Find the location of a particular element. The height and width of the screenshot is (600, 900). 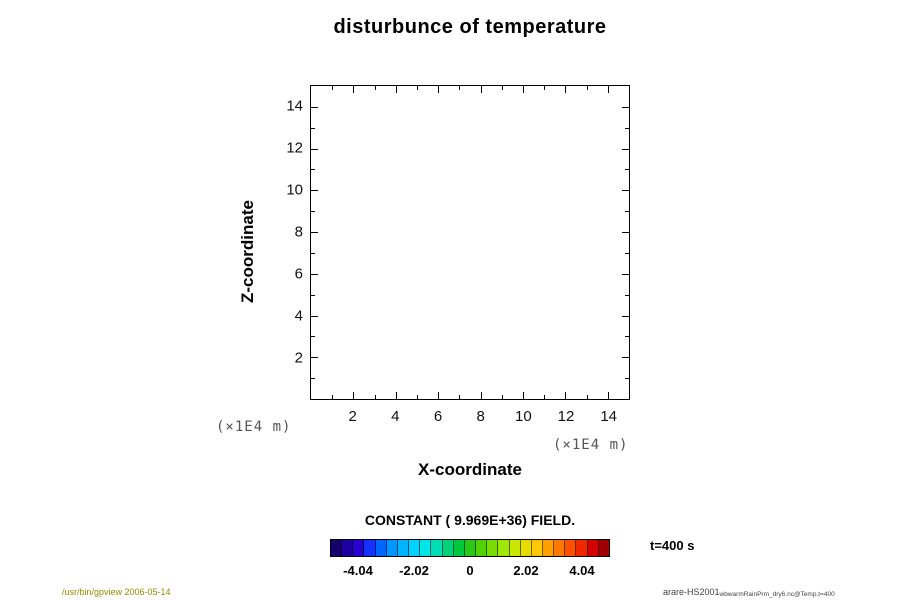

colorbar-tick-label: -4.04 is located at coordinates (358, 570).